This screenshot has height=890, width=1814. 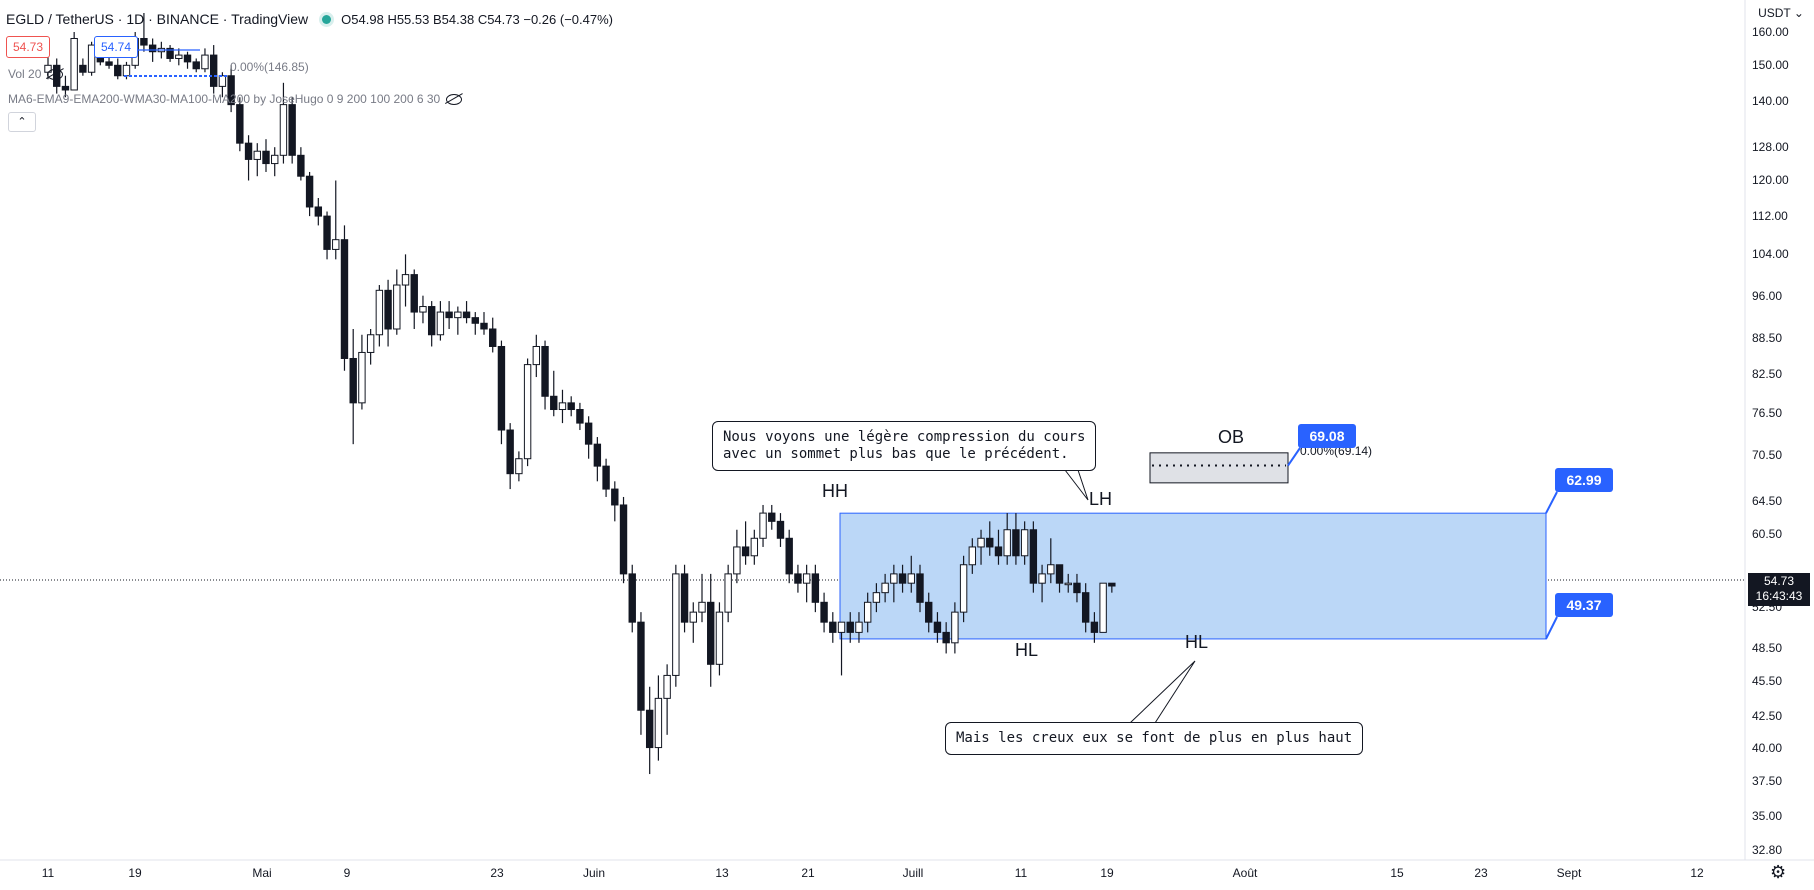 I want to click on label-lh: LH, so click(x=1101, y=499).